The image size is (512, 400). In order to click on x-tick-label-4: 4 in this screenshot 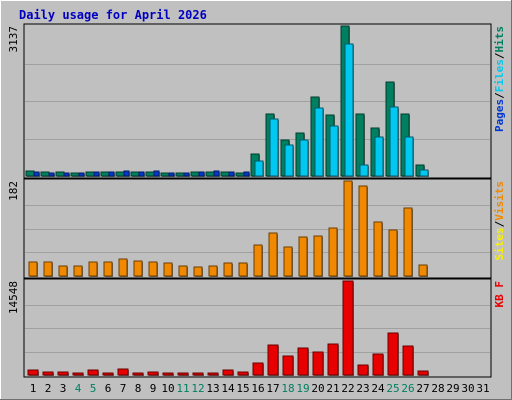, I will do `click(78, 388)`.